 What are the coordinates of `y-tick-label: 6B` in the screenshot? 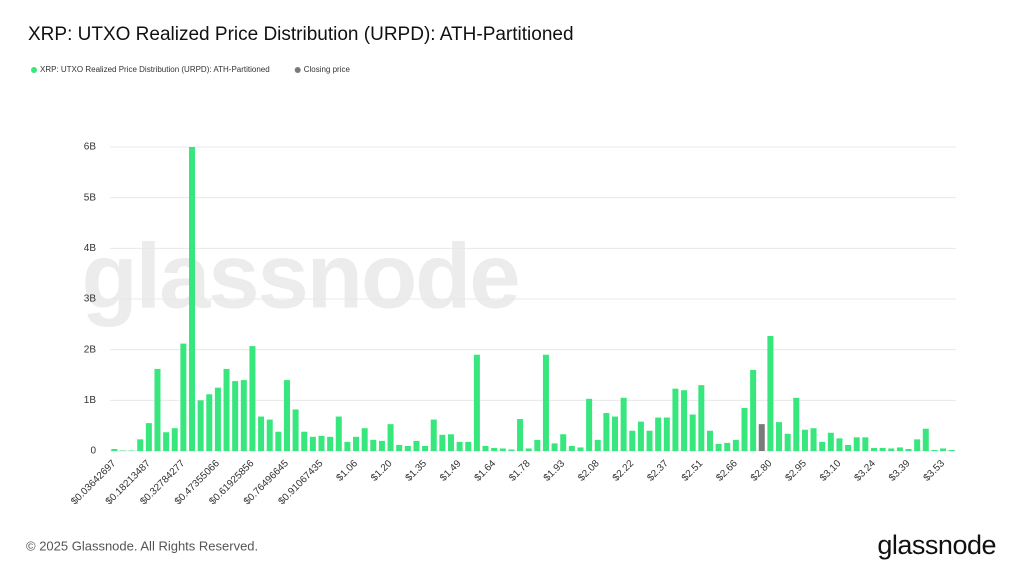 It's located at (90, 147).